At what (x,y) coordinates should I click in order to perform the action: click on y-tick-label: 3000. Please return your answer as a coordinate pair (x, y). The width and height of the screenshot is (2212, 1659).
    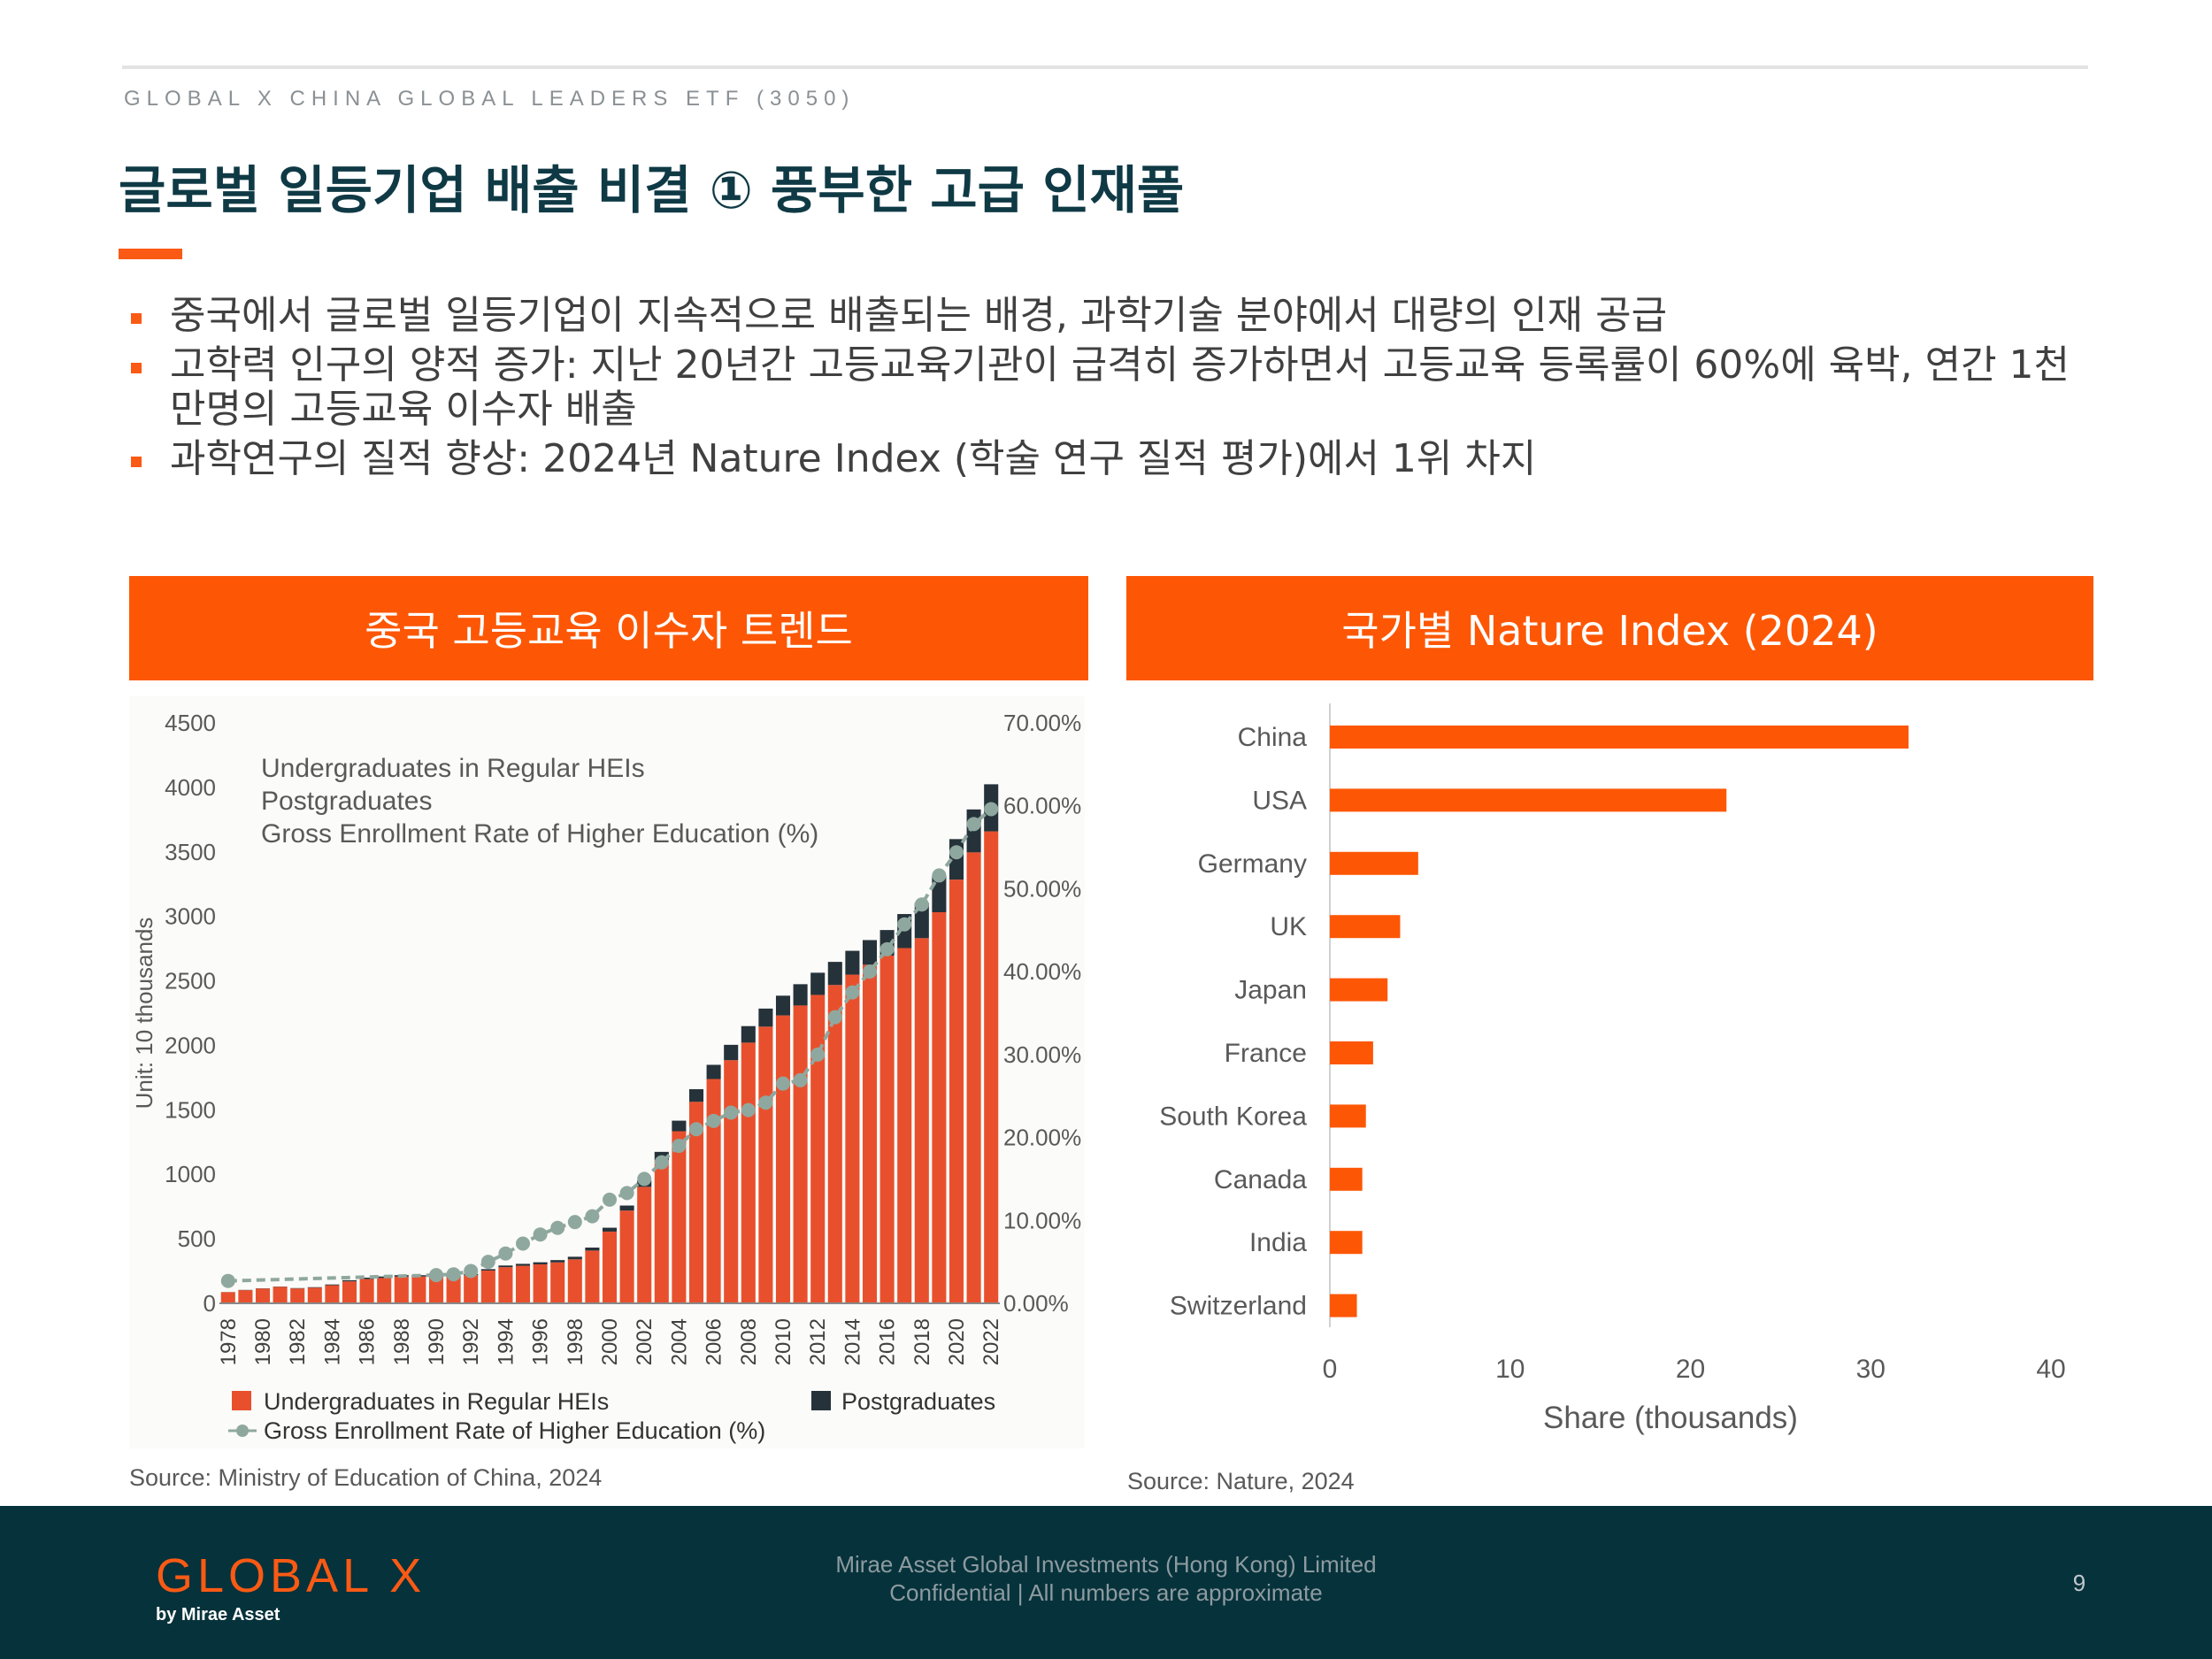
    Looking at the image, I should click on (191, 917).